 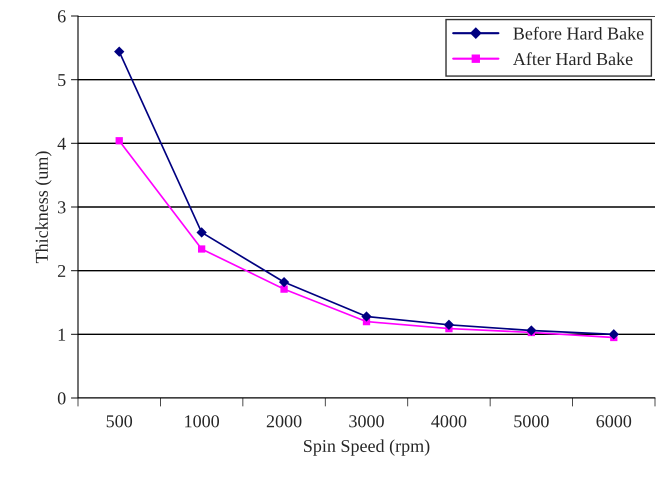 What do you see at coordinates (531, 421) in the screenshot?
I see `x-tick-label: 5000` at bounding box center [531, 421].